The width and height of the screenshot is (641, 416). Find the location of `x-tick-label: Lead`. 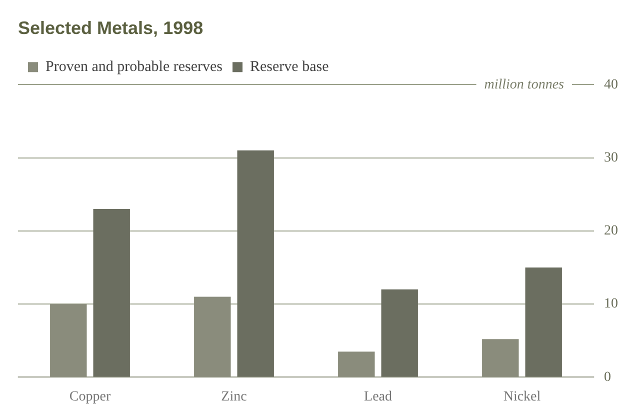

x-tick-label: Lead is located at coordinates (378, 396).